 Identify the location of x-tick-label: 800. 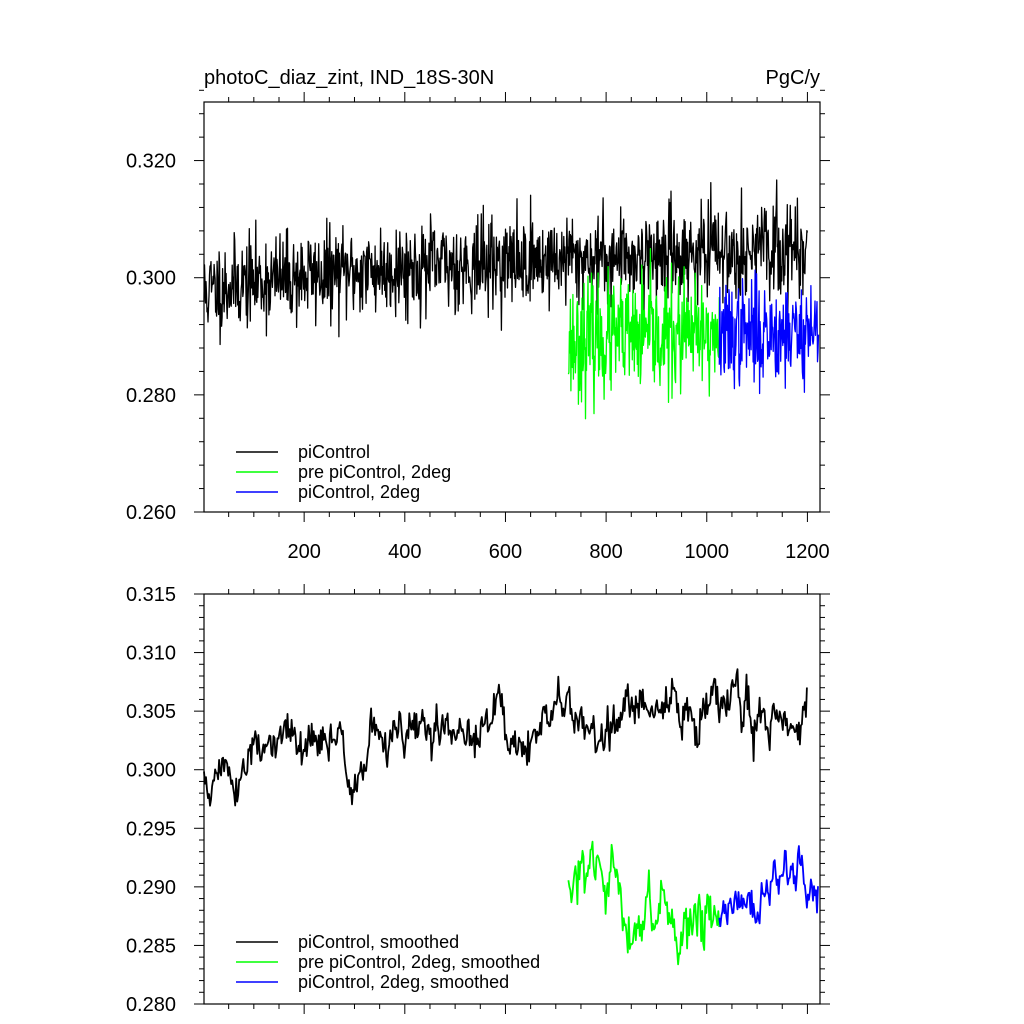
(605, 552).